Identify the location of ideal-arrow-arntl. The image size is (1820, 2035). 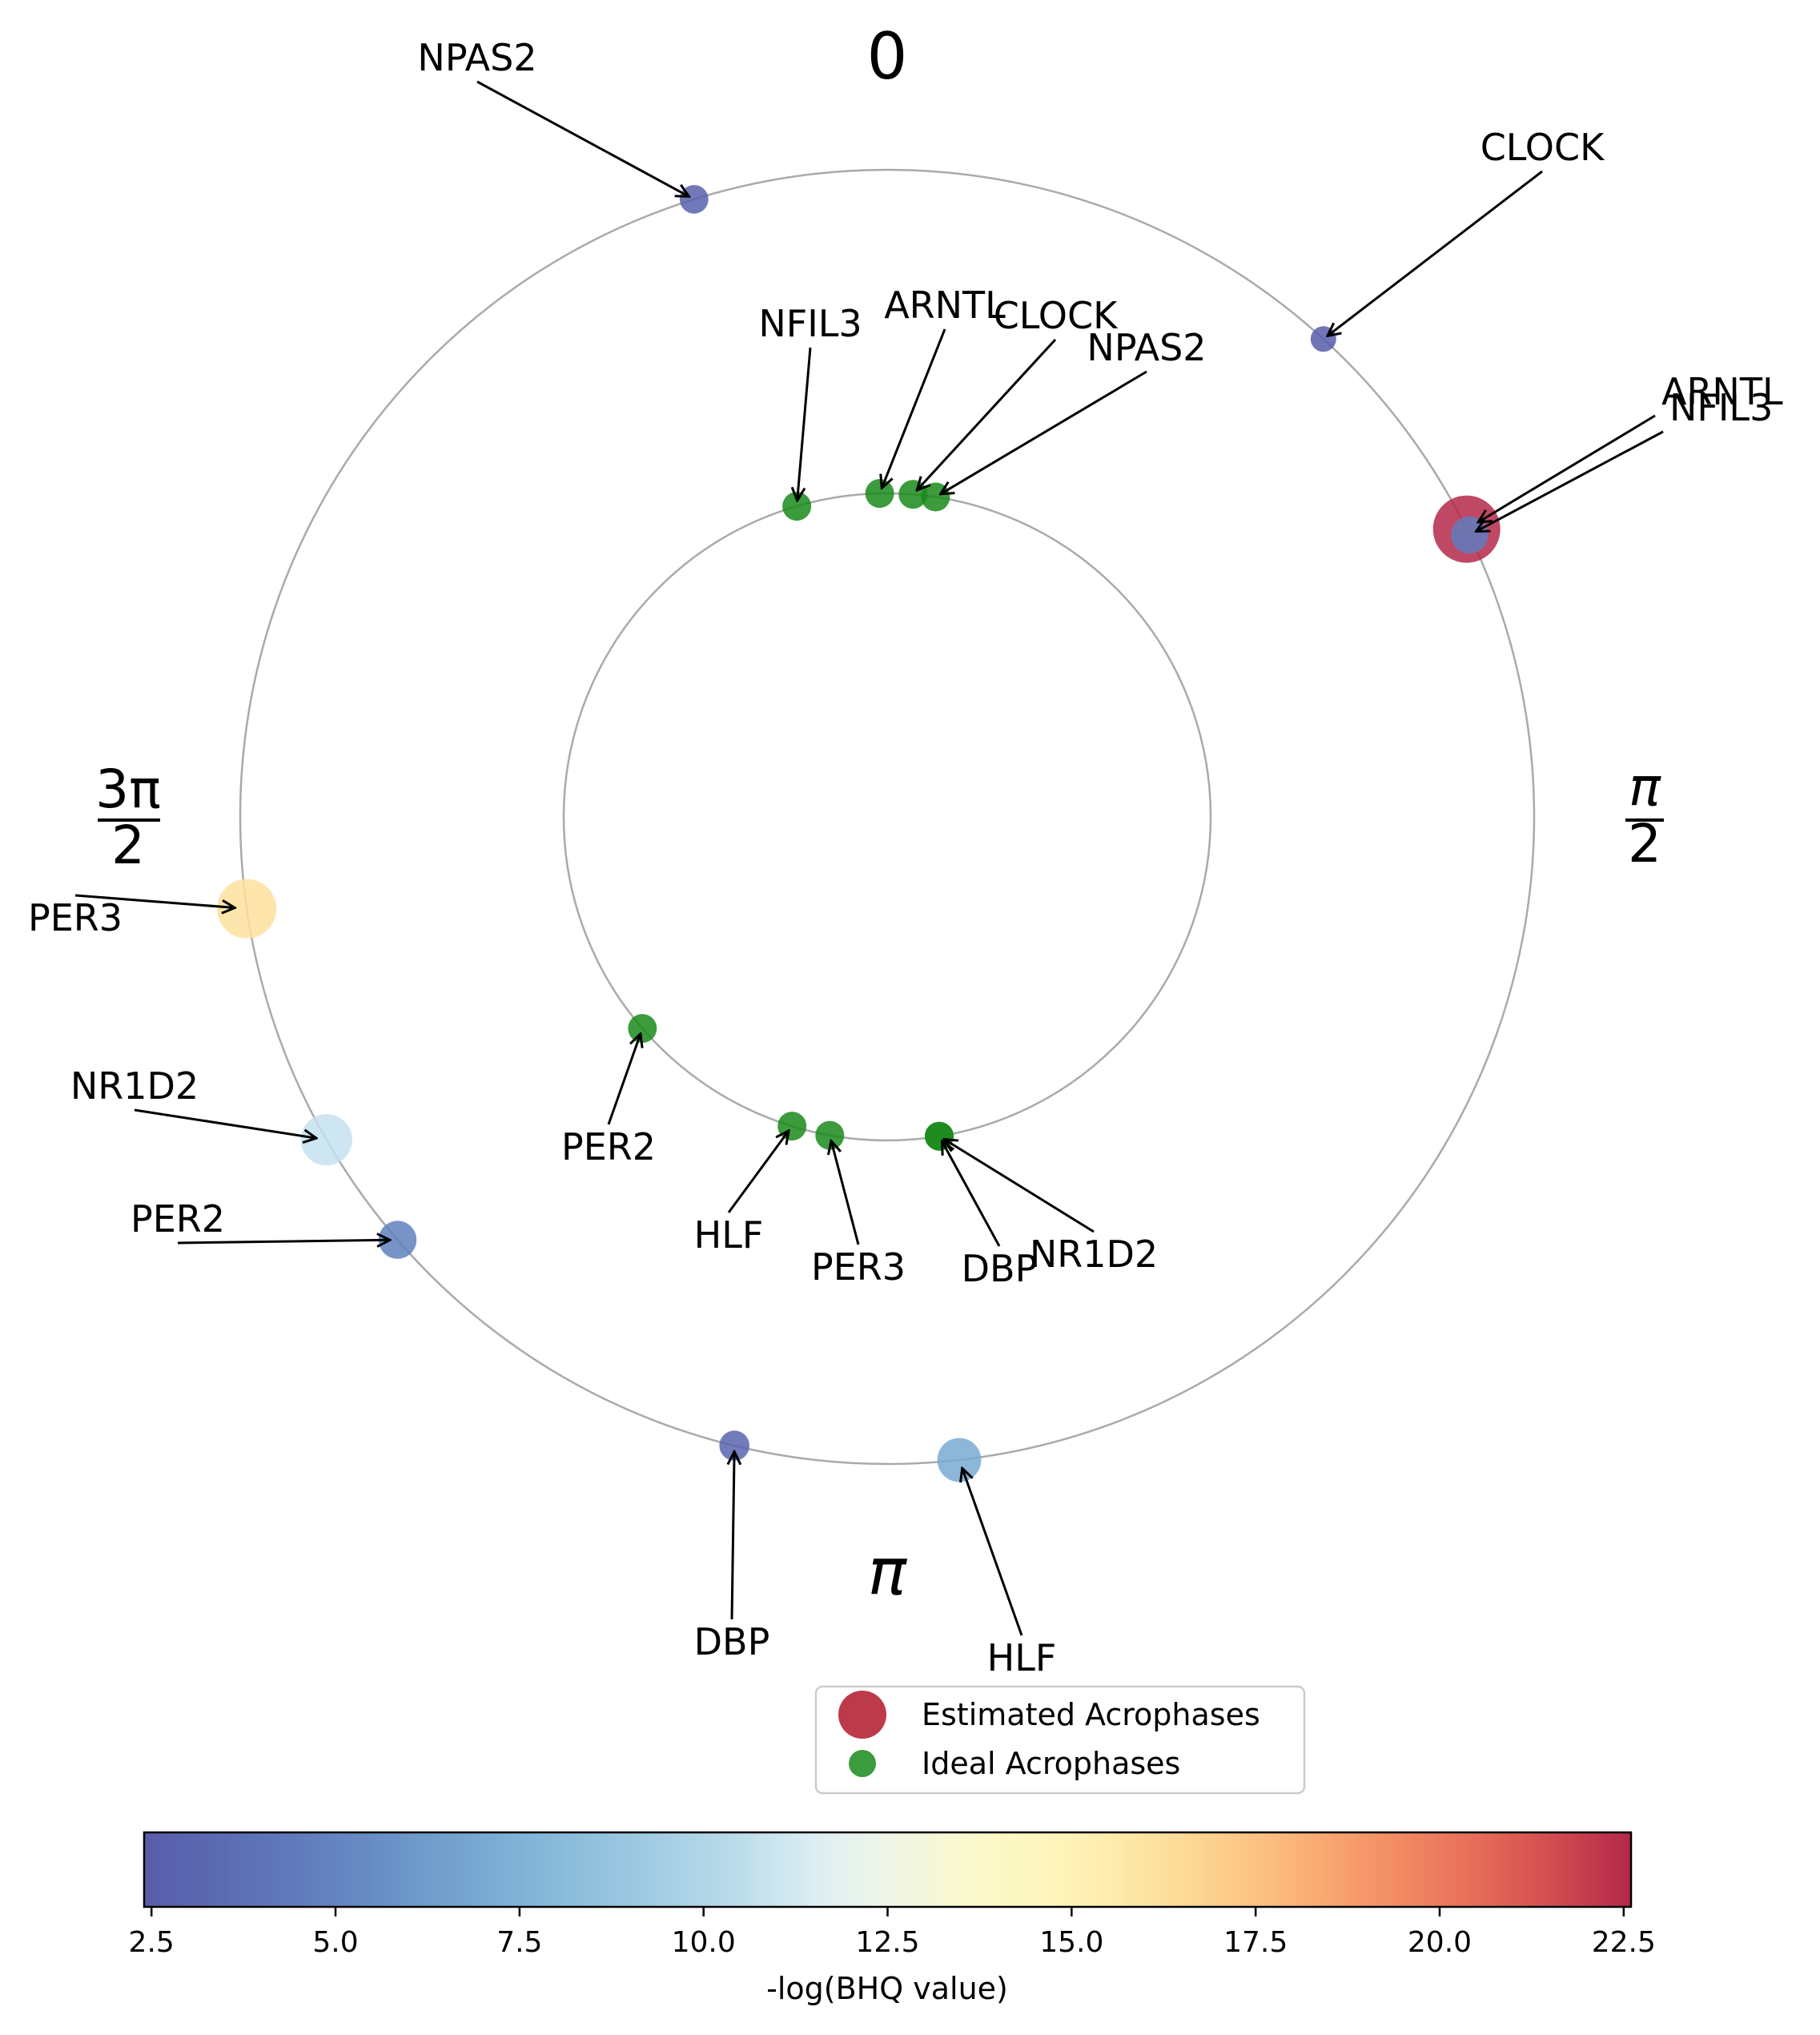
(914, 408).